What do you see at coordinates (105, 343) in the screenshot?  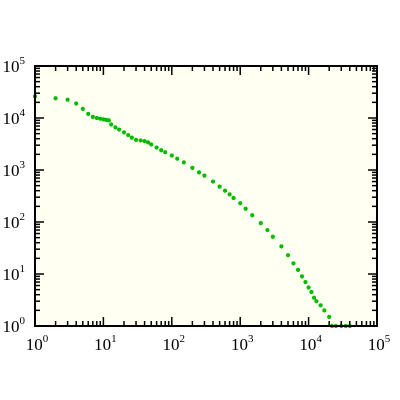 I see `x-tick-label: 10¹` at bounding box center [105, 343].